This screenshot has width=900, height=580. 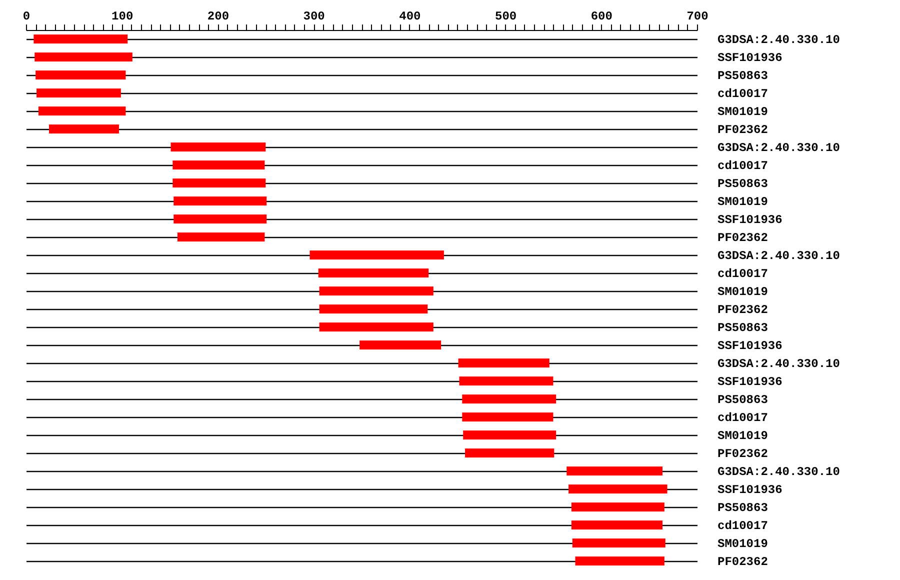 What do you see at coordinates (26, 17) in the screenshot?
I see `x-tick-label: 0` at bounding box center [26, 17].